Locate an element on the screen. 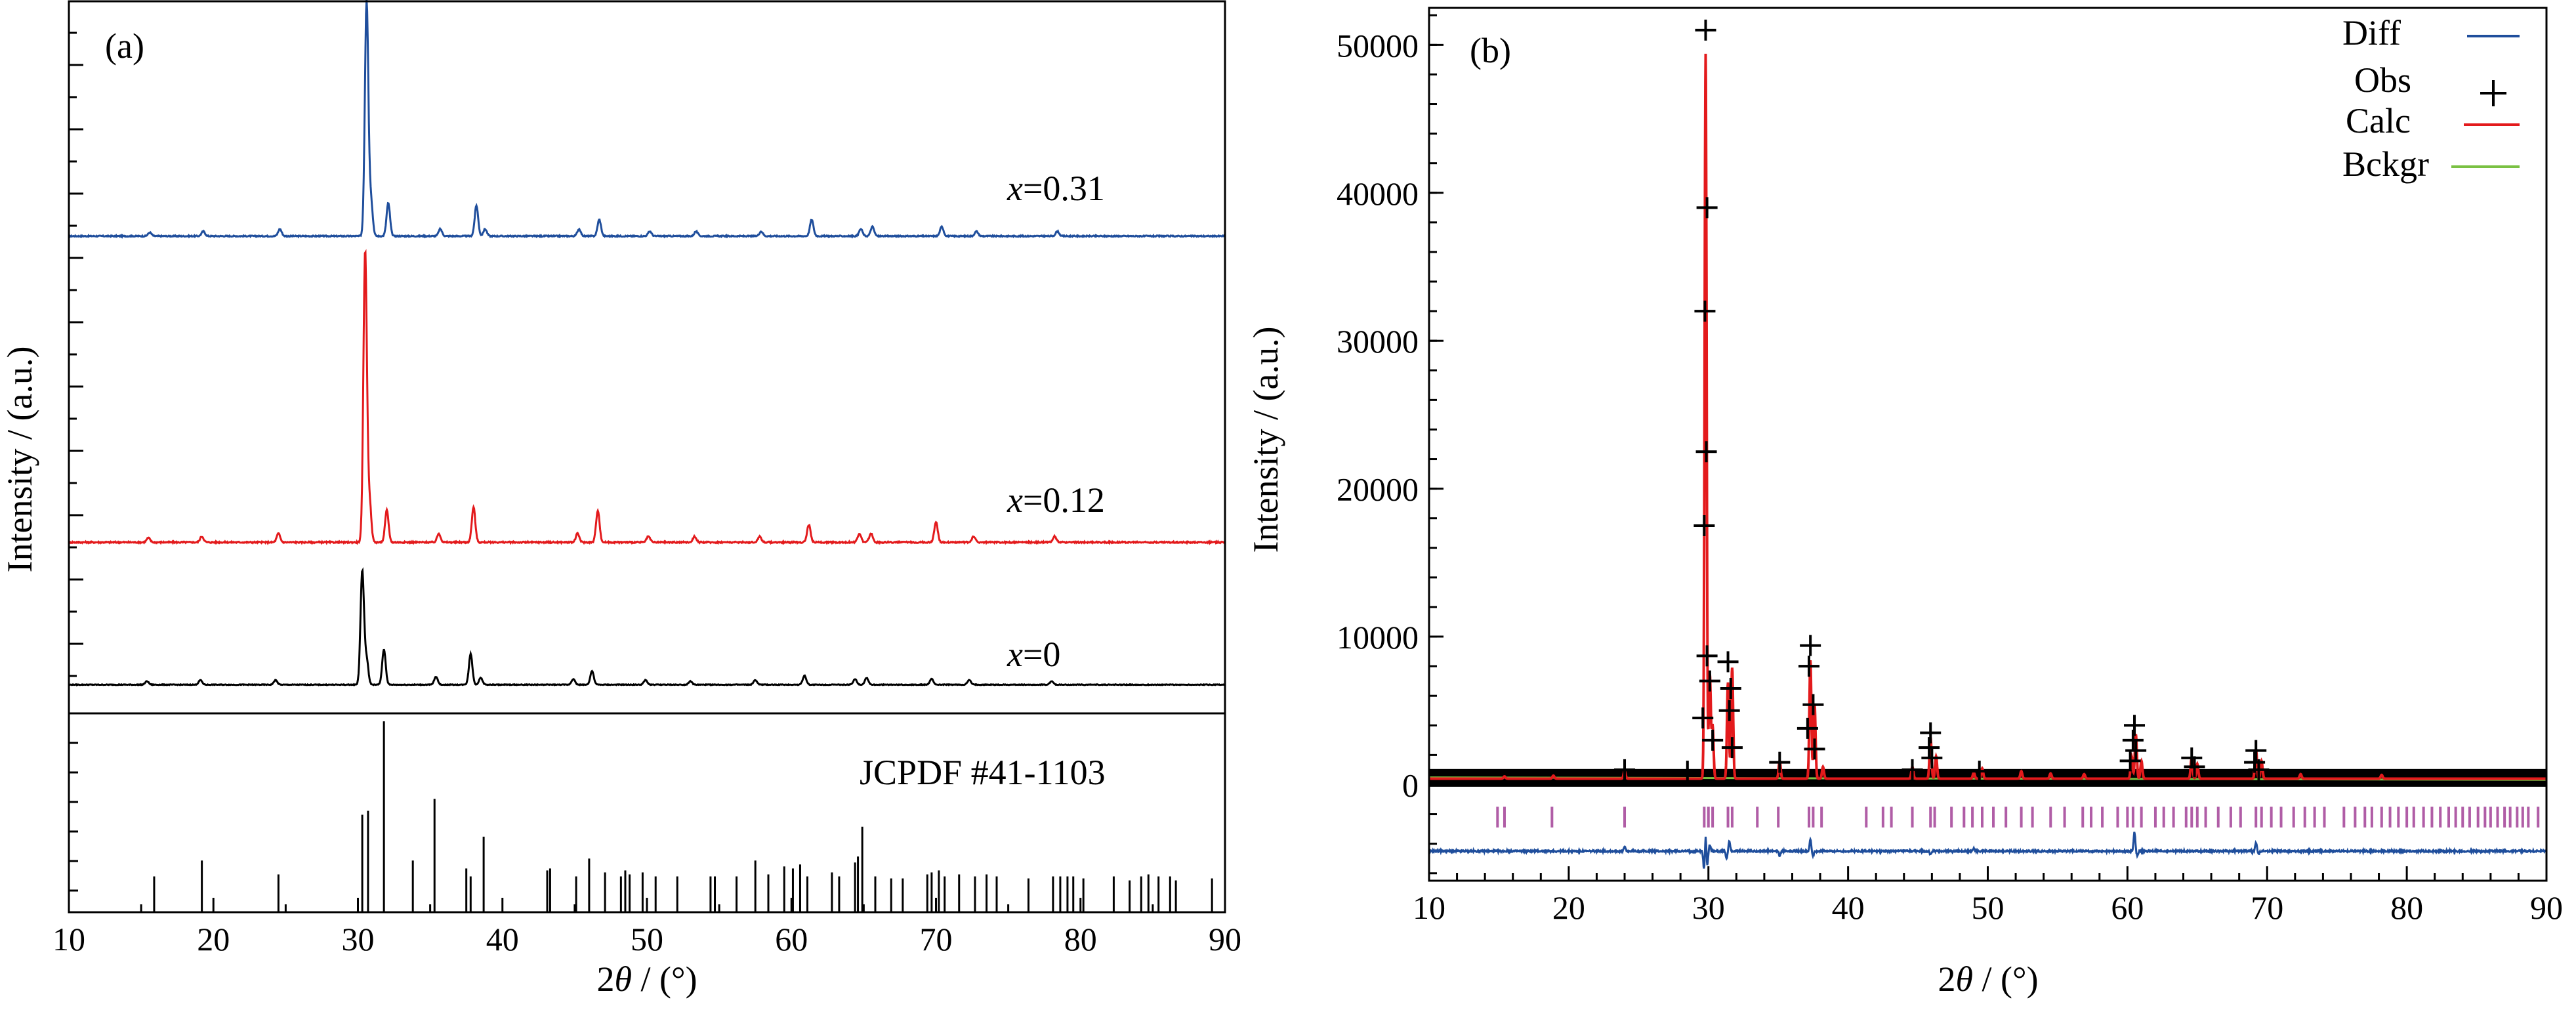  legend-swatch-obs is located at coordinates (2493, 93).